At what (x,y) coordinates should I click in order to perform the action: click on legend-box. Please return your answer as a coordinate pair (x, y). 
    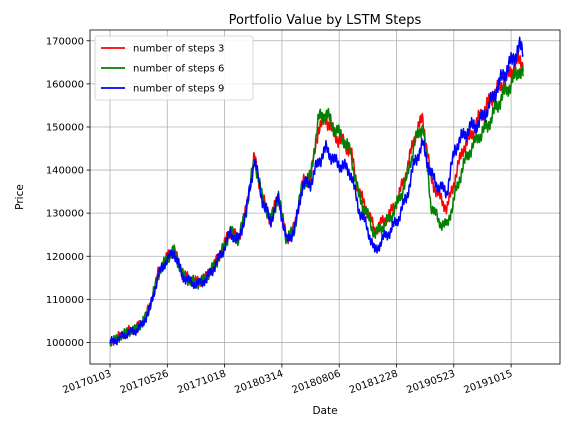
    Looking at the image, I should click on (174, 68).